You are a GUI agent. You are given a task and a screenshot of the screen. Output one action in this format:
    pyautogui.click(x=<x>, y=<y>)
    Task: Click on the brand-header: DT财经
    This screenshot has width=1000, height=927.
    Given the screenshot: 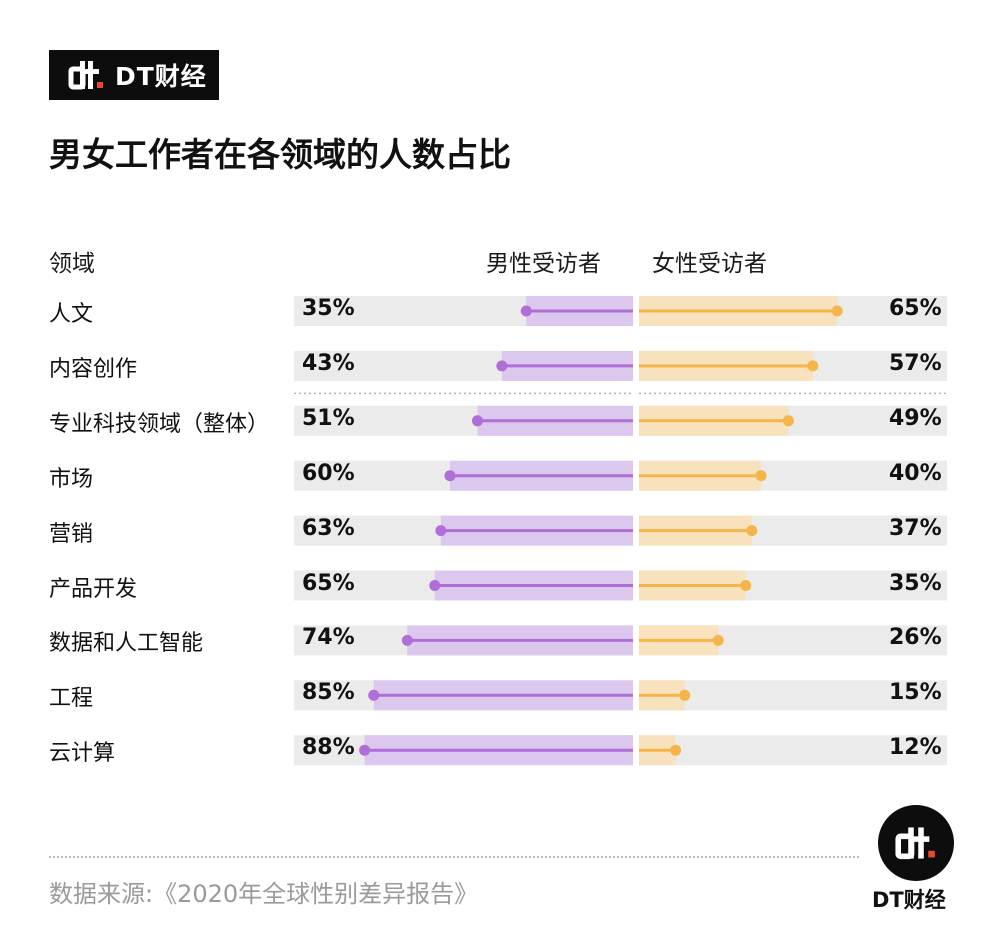 What is the action you would take?
    pyautogui.click(x=134, y=75)
    